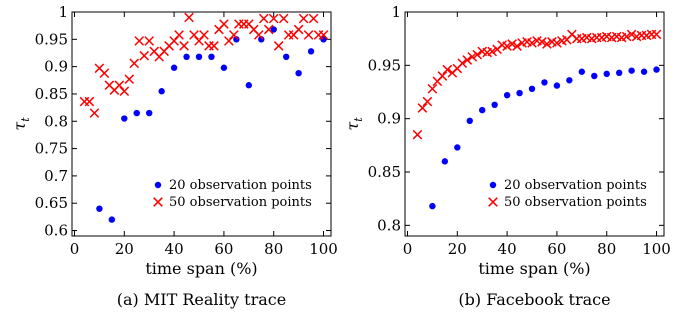 Image resolution: width=694 pixels, height=324 pixels. What do you see at coordinates (21, 124) in the screenshot?
I see `y-axis-label: τt` at bounding box center [21, 124].